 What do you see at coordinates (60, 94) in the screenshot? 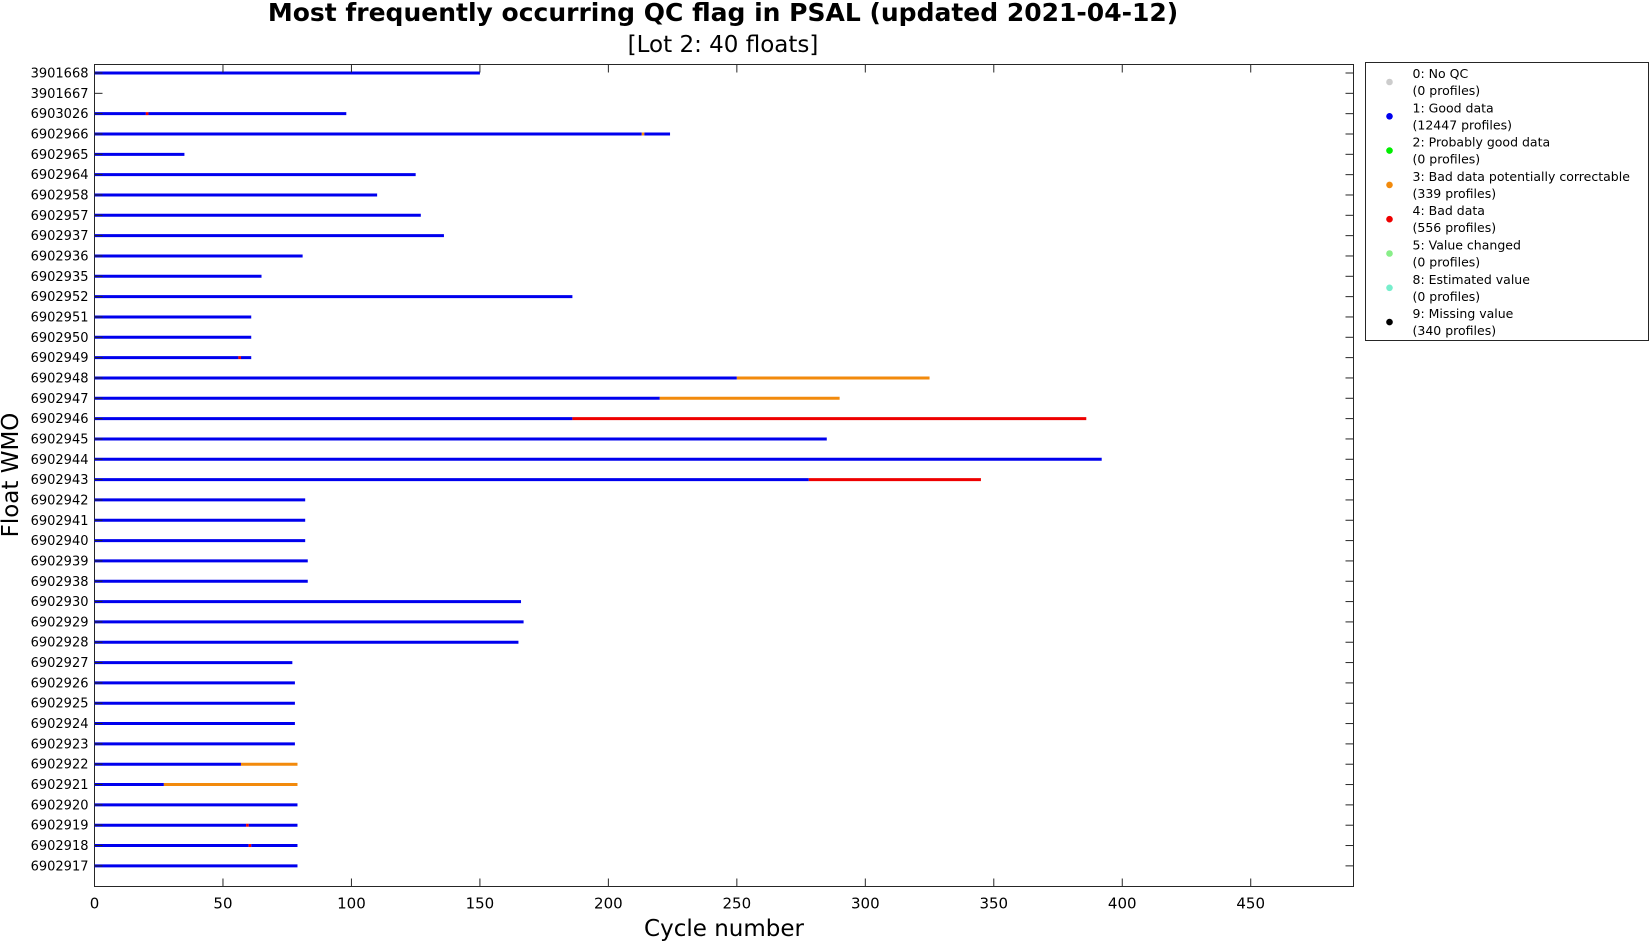
I see `y-tick-label-3901667: 3901667` at bounding box center [60, 94].